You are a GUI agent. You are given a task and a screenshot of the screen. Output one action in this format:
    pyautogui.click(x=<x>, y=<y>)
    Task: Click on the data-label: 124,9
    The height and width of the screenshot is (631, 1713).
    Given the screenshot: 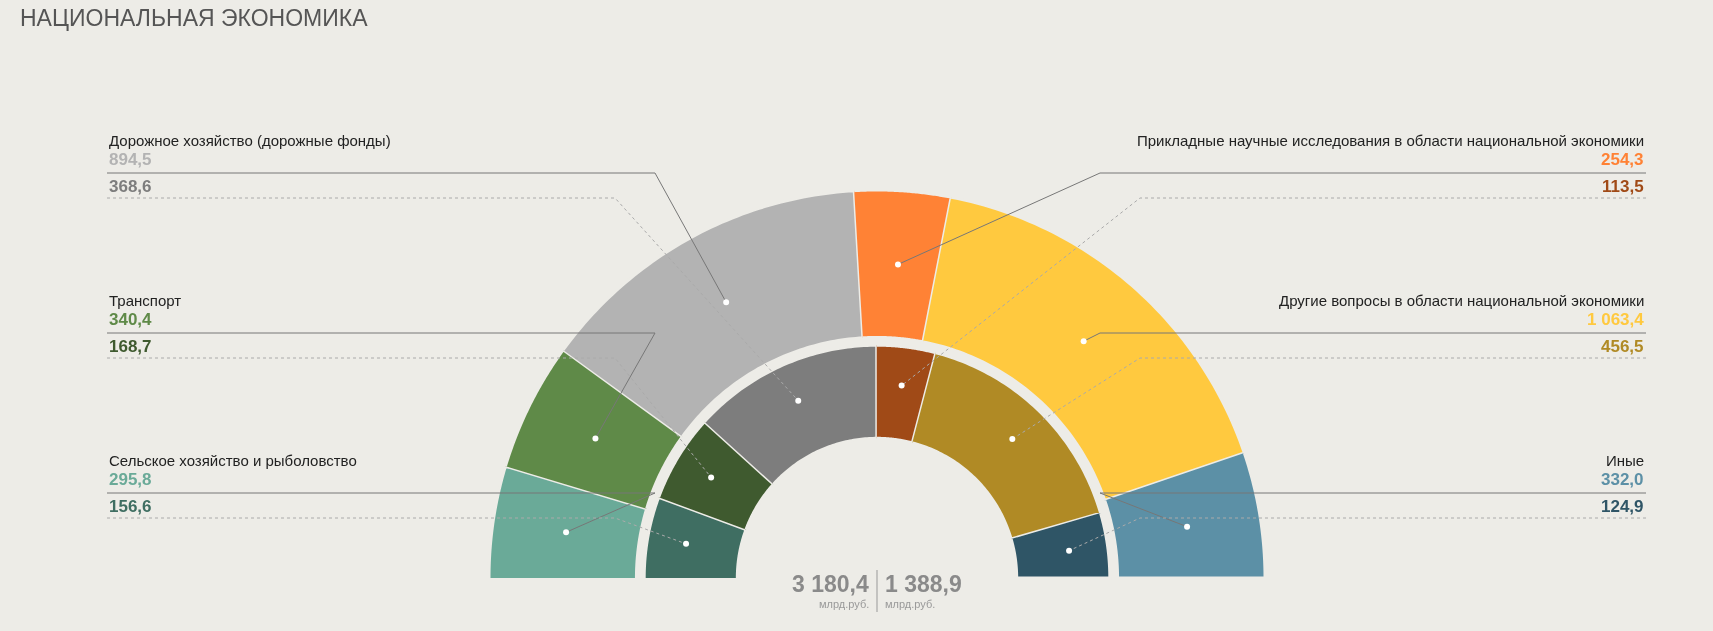 What is the action you would take?
    pyautogui.click(x=1622, y=506)
    